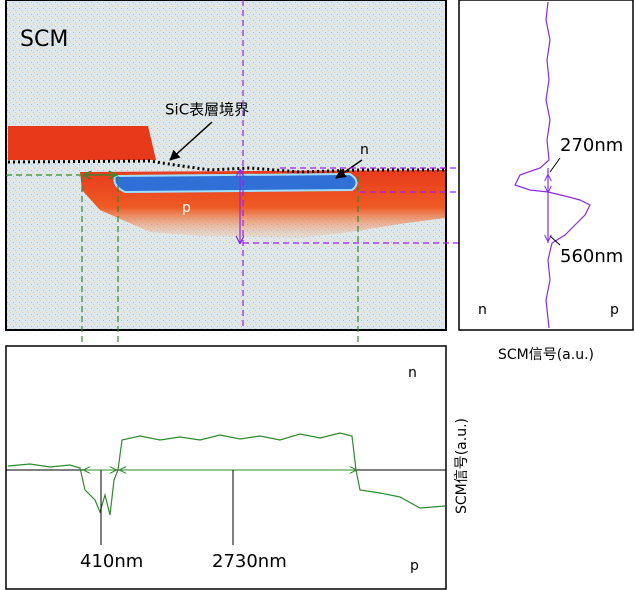  Describe the element at coordinates (207, 110) in the screenshot. I see `boundary-label: SiC表層境界` at that location.